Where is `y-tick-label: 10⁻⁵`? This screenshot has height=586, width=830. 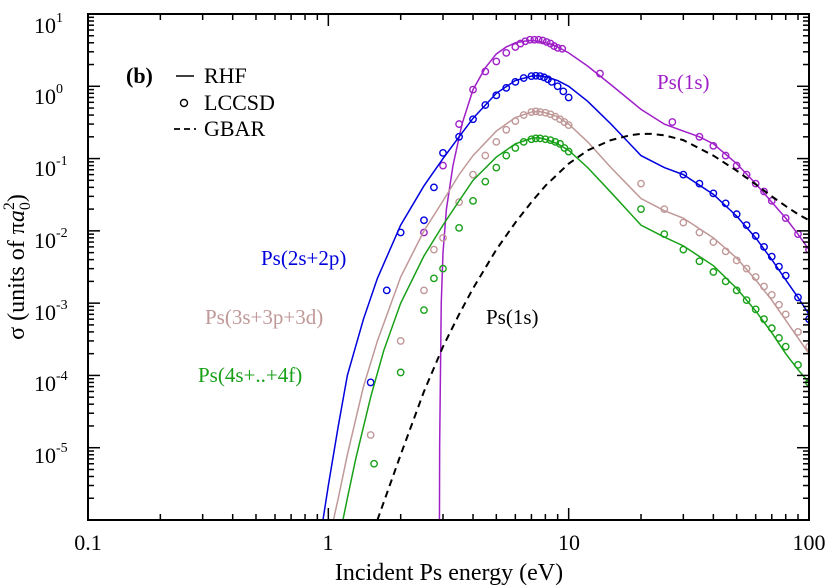
y-tick-label: 10⁻⁵ is located at coordinates (51, 454).